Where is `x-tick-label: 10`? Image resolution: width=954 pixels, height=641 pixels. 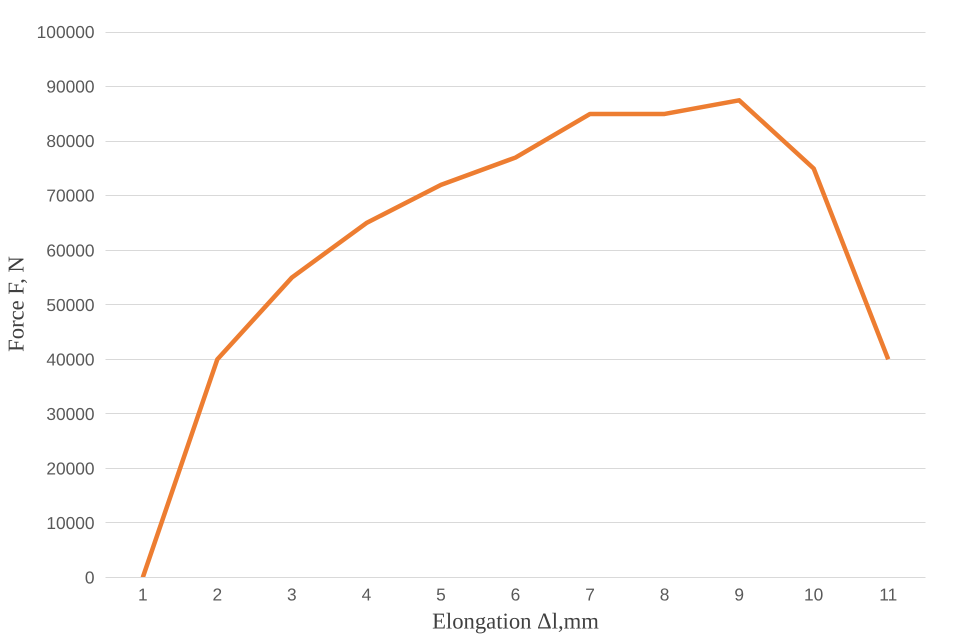 x-tick-label: 10 is located at coordinates (814, 594).